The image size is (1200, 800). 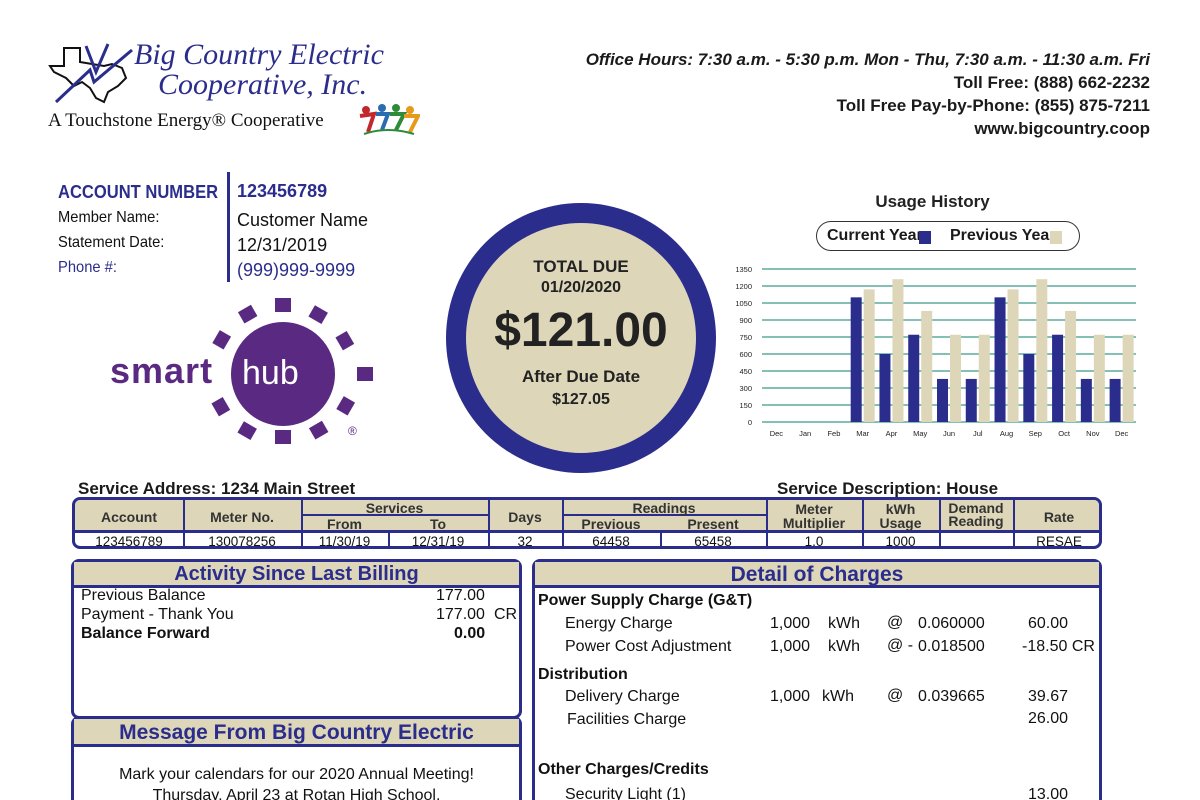 What do you see at coordinates (875, 235) in the screenshot?
I see `legend-current-label: Current Year` at bounding box center [875, 235].